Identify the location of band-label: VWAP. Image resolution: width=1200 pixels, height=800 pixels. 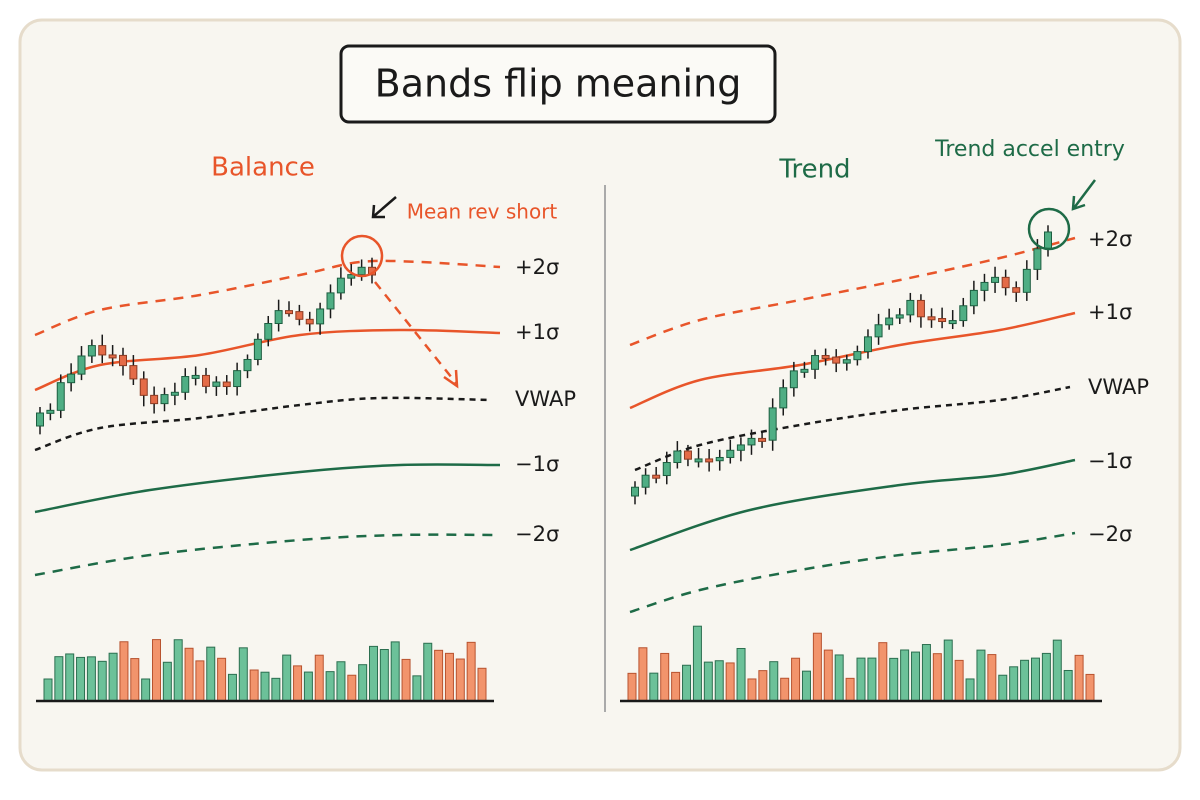
(545, 399).